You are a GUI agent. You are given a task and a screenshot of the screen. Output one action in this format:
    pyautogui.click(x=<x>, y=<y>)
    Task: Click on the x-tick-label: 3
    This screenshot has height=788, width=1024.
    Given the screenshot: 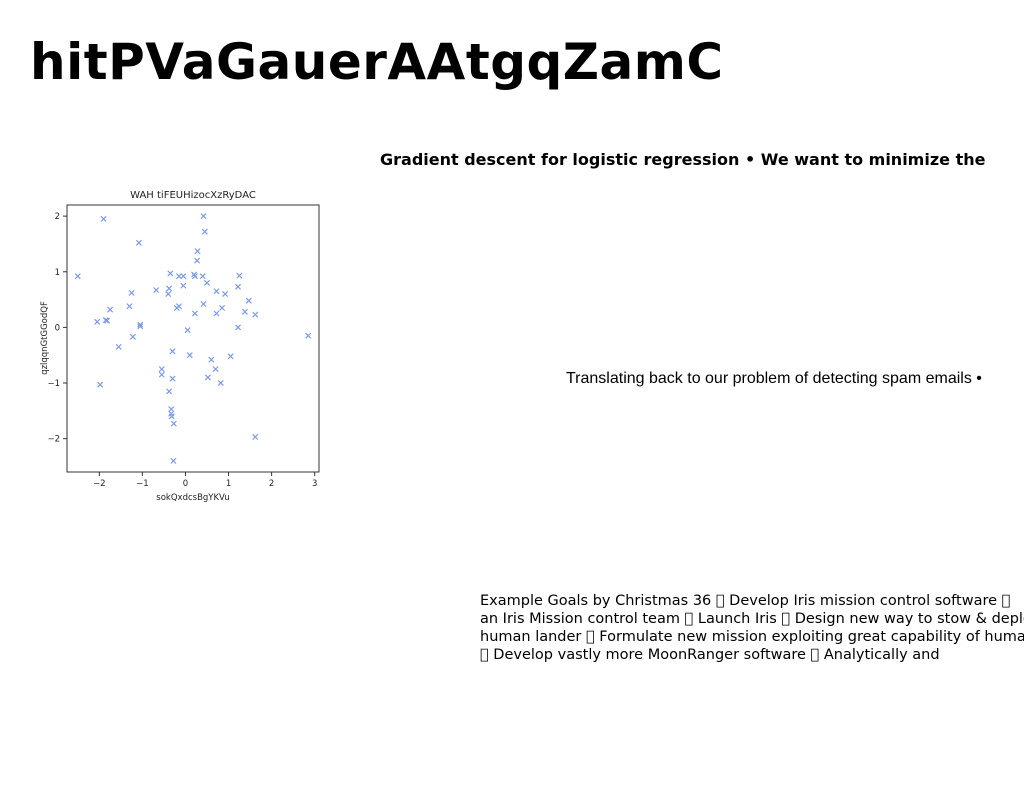 What is the action you would take?
    pyautogui.click(x=314, y=484)
    